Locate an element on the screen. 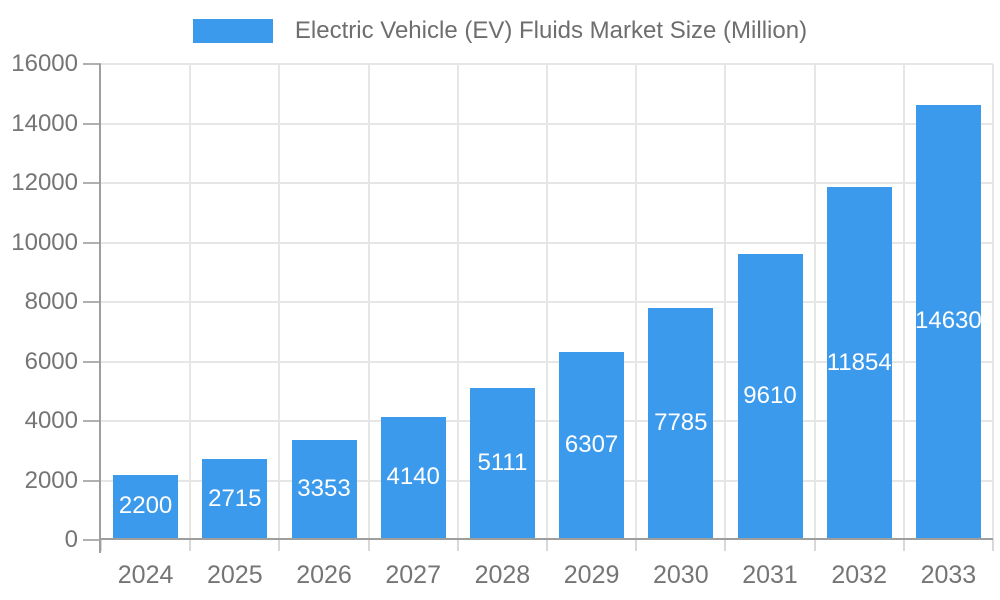 This screenshot has height=600, width=1000. x-axis-tick-label: 2028 is located at coordinates (502, 575).